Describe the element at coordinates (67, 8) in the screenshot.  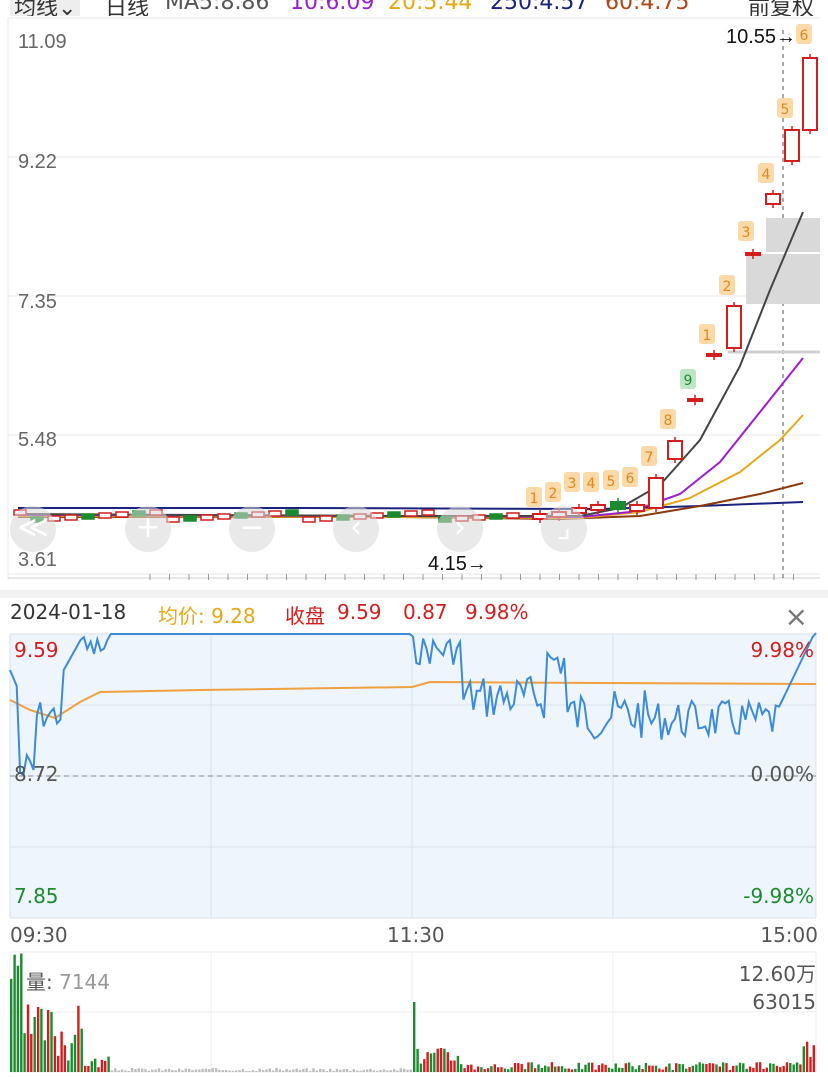
I see `chevron-down-icon: ⌄` at that location.